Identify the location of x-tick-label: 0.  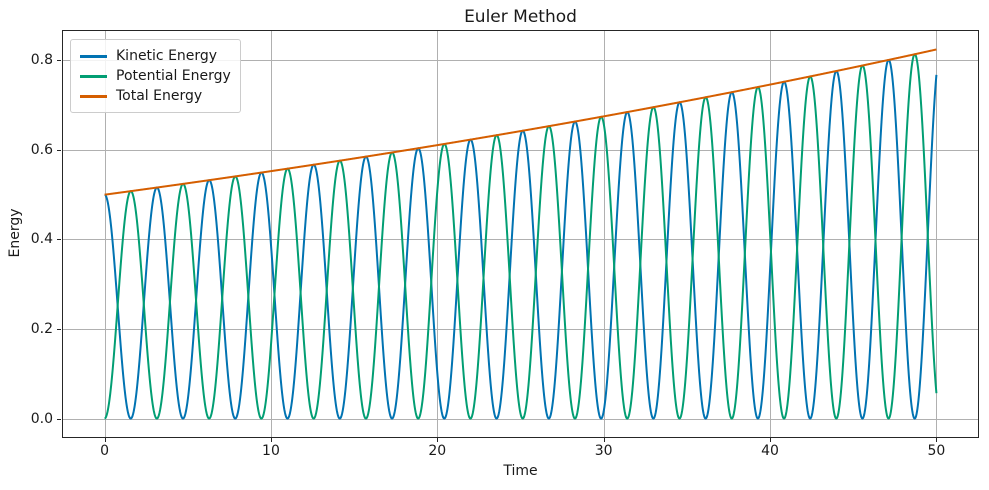
(105, 451).